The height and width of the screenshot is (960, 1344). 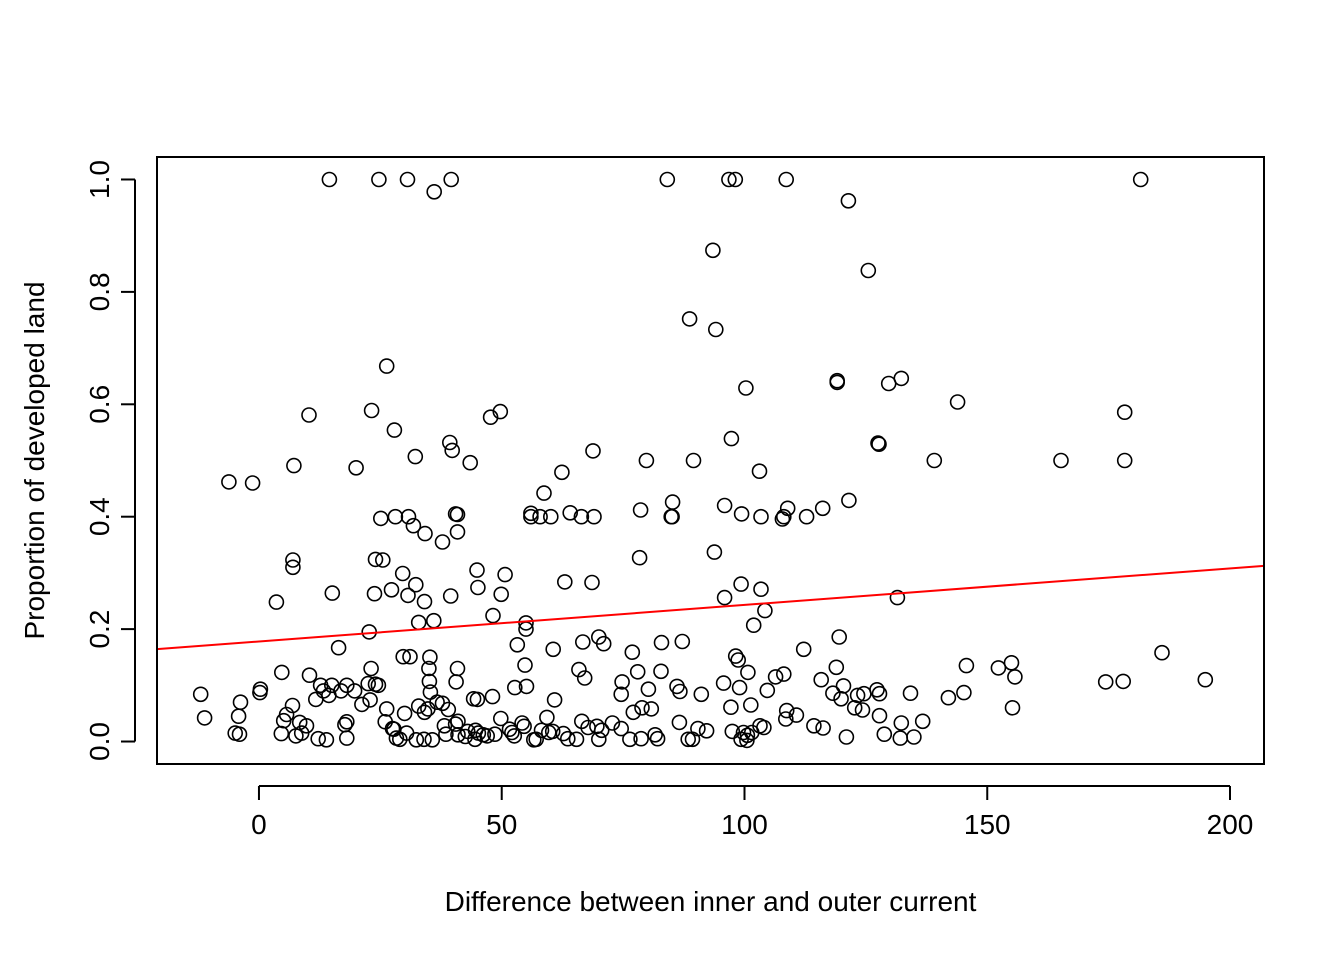 What do you see at coordinates (99, 404) in the screenshot?
I see `y-tick-label: 0.6` at bounding box center [99, 404].